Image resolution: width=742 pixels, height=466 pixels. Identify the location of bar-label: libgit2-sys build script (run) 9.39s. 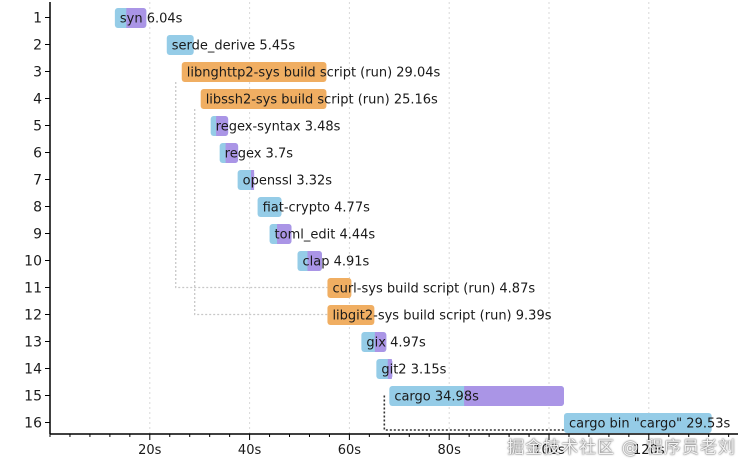
(441, 316).